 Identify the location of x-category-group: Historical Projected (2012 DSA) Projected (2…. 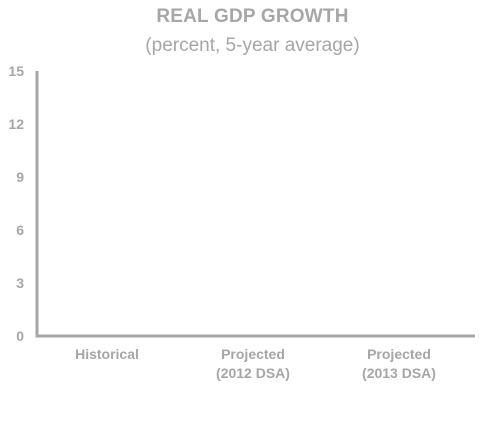
(255, 363).